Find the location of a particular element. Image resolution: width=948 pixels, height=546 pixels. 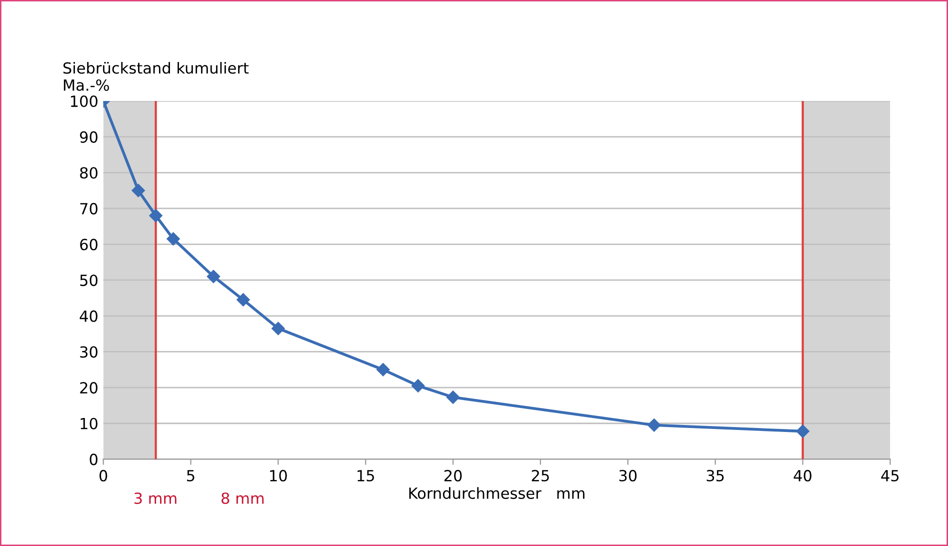

y-tick-label: 20 is located at coordinates (89, 388).